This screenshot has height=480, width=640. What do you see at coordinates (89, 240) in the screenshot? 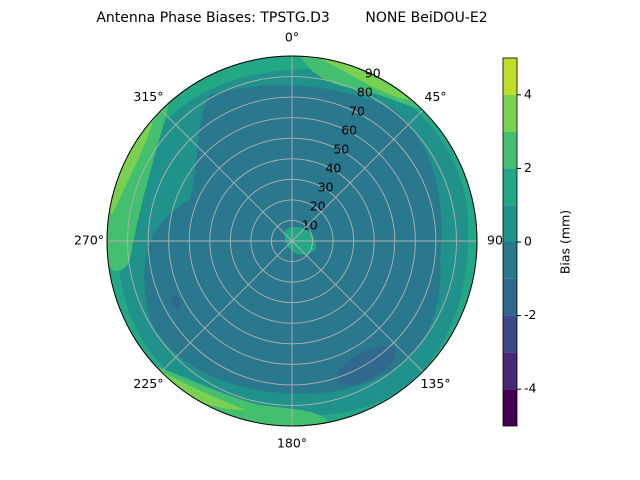
I see `theta-tick-label: 270°` at bounding box center [89, 240].